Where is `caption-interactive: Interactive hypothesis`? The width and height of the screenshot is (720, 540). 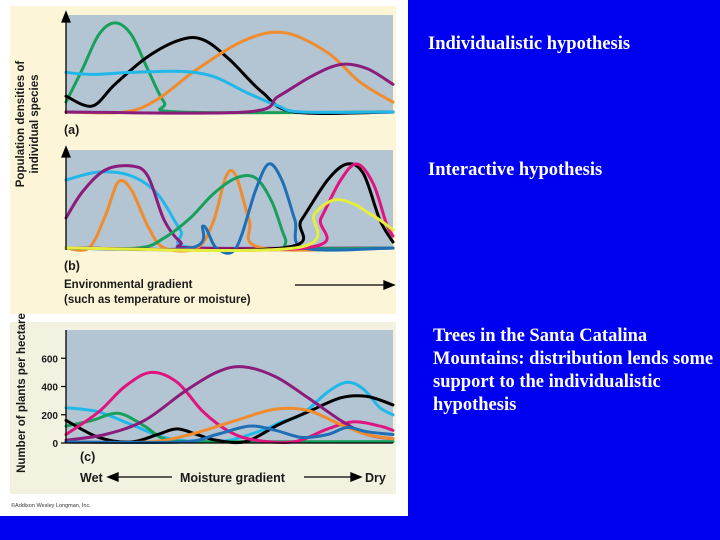 caption-interactive: Interactive hypothesis is located at coordinates (515, 170).